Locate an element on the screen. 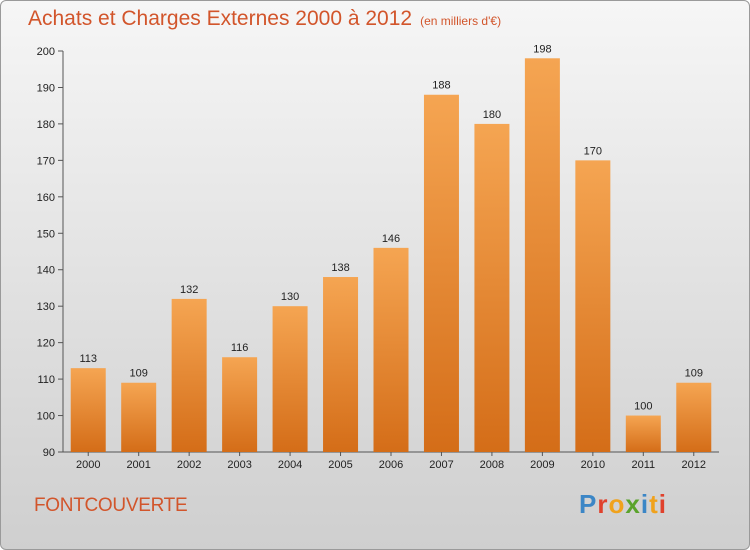  x-tick-label: 2007 is located at coordinates (441, 465).